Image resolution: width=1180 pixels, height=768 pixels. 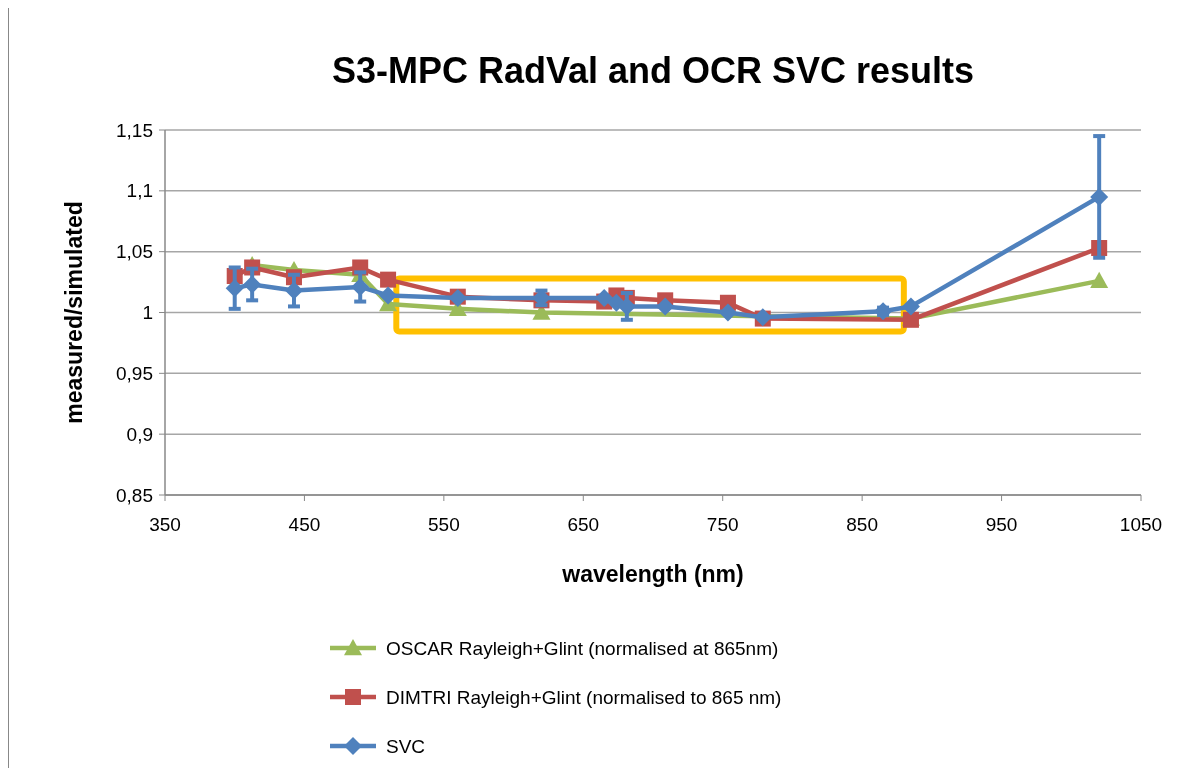 I want to click on x-tick-label: 650, so click(x=583, y=524).